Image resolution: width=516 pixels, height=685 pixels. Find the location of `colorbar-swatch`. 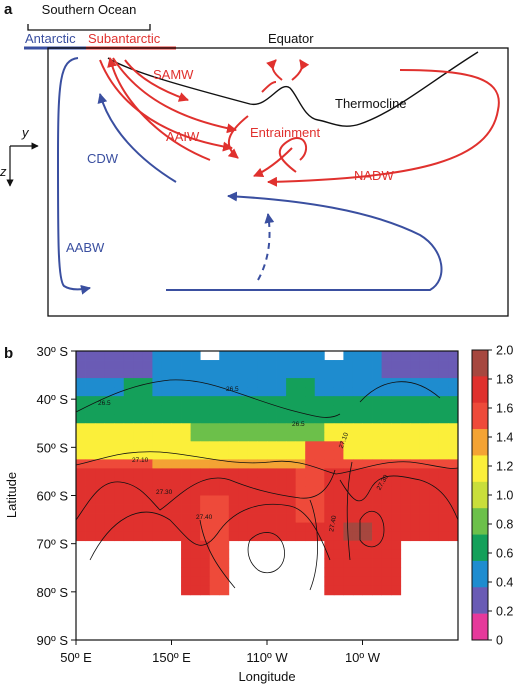

colorbar-swatch is located at coordinates (480, 495).